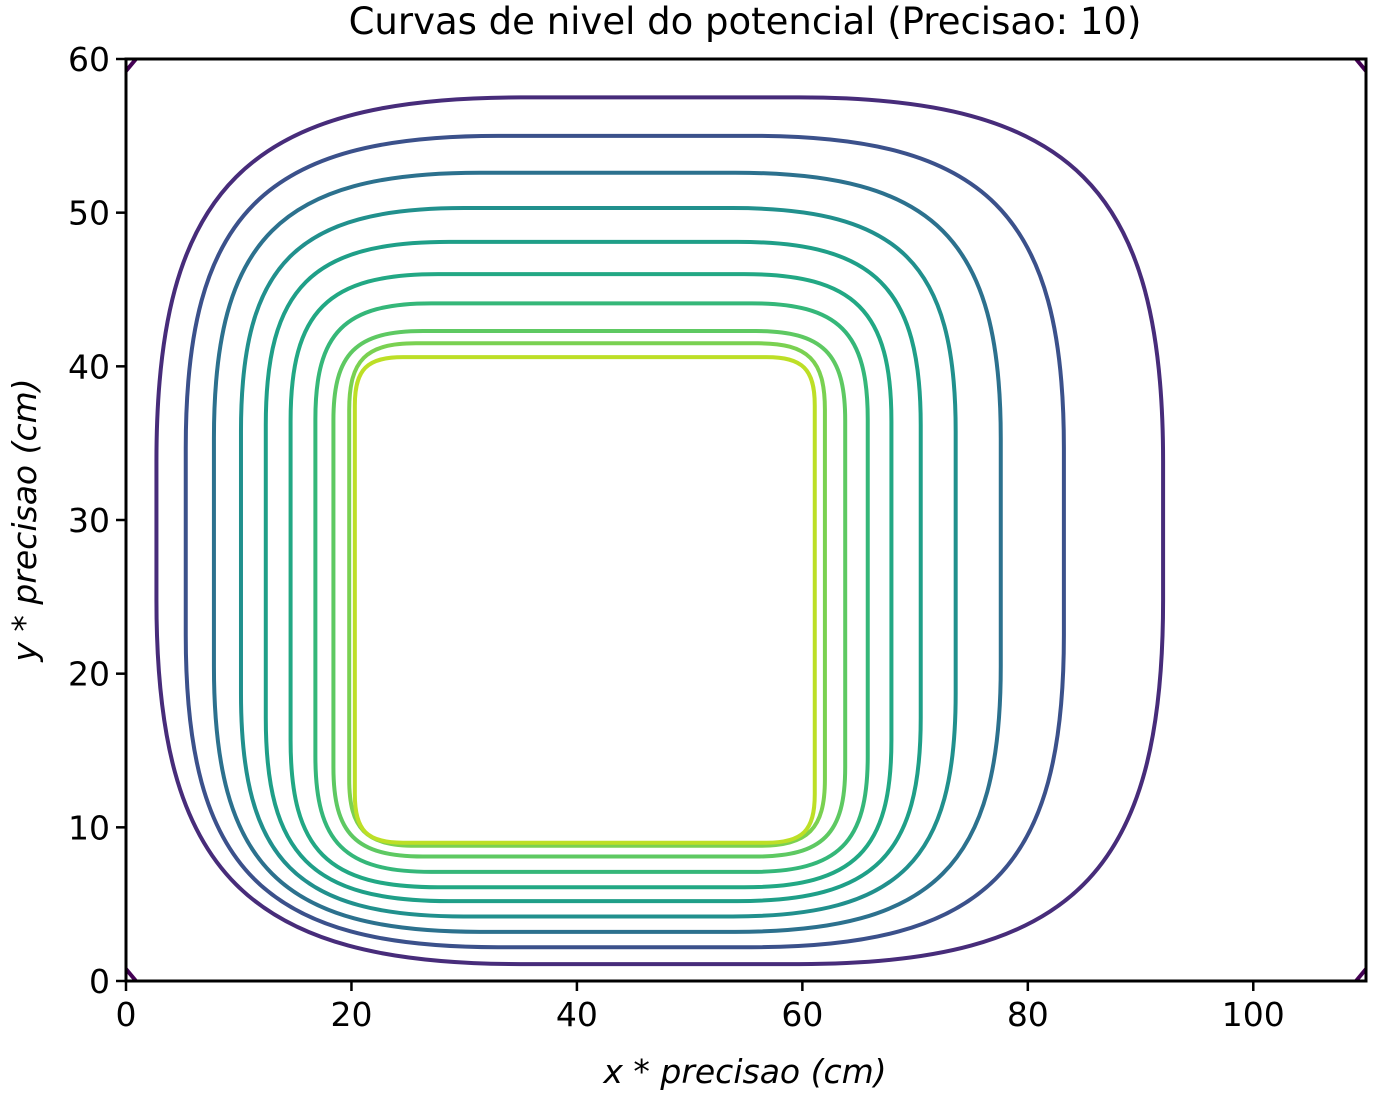 This screenshot has width=1373, height=1096. Describe the element at coordinates (89, 674) in the screenshot. I see `y-tick-label: 20` at that location.